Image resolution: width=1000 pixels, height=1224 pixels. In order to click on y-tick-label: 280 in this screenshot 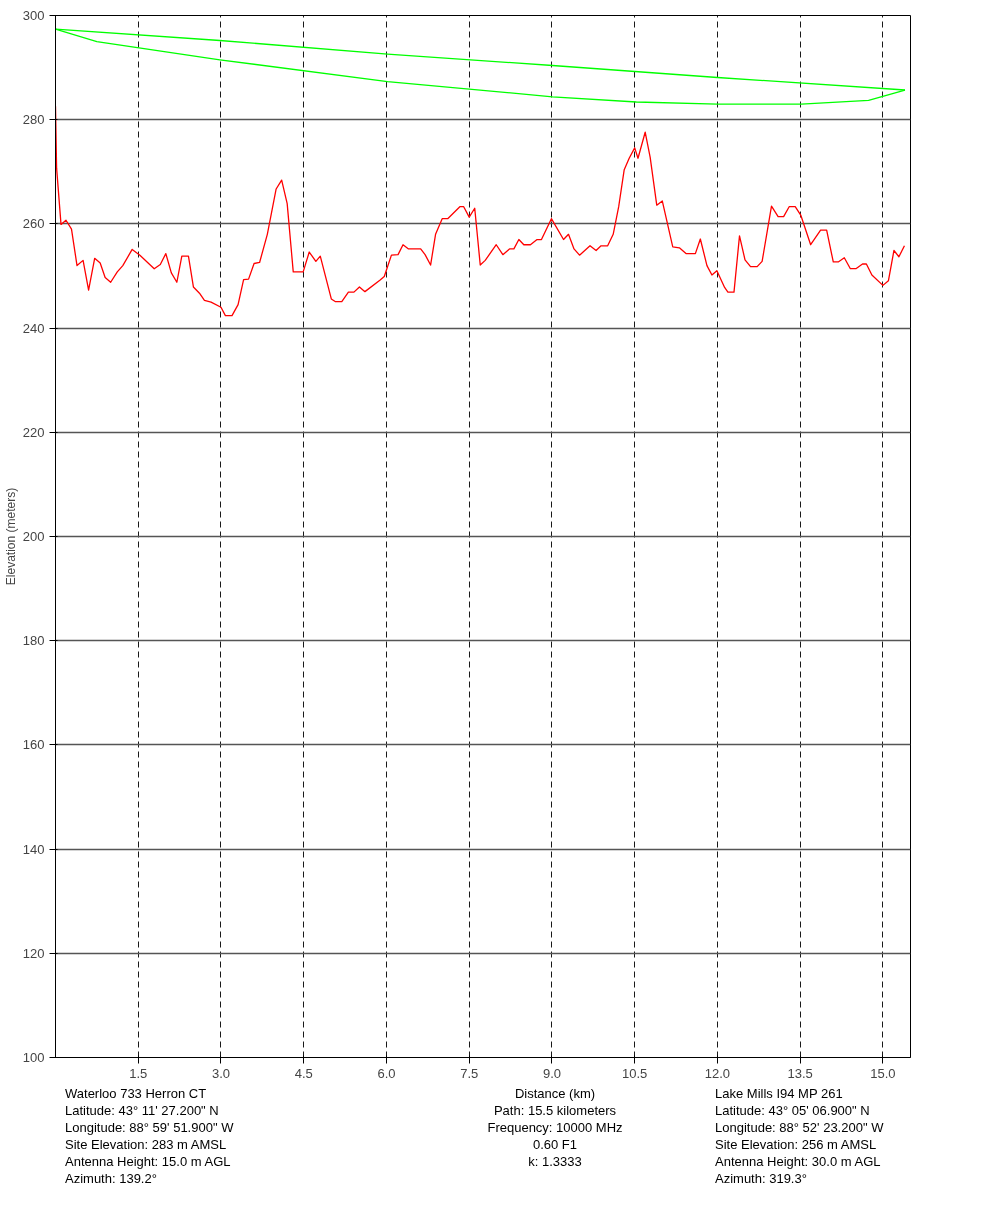, I will do `click(33, 120)`.